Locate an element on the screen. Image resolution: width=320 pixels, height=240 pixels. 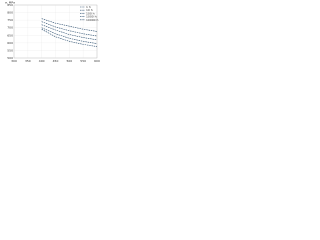
y-tick-label: 700 is located at coordinates (10, 28).